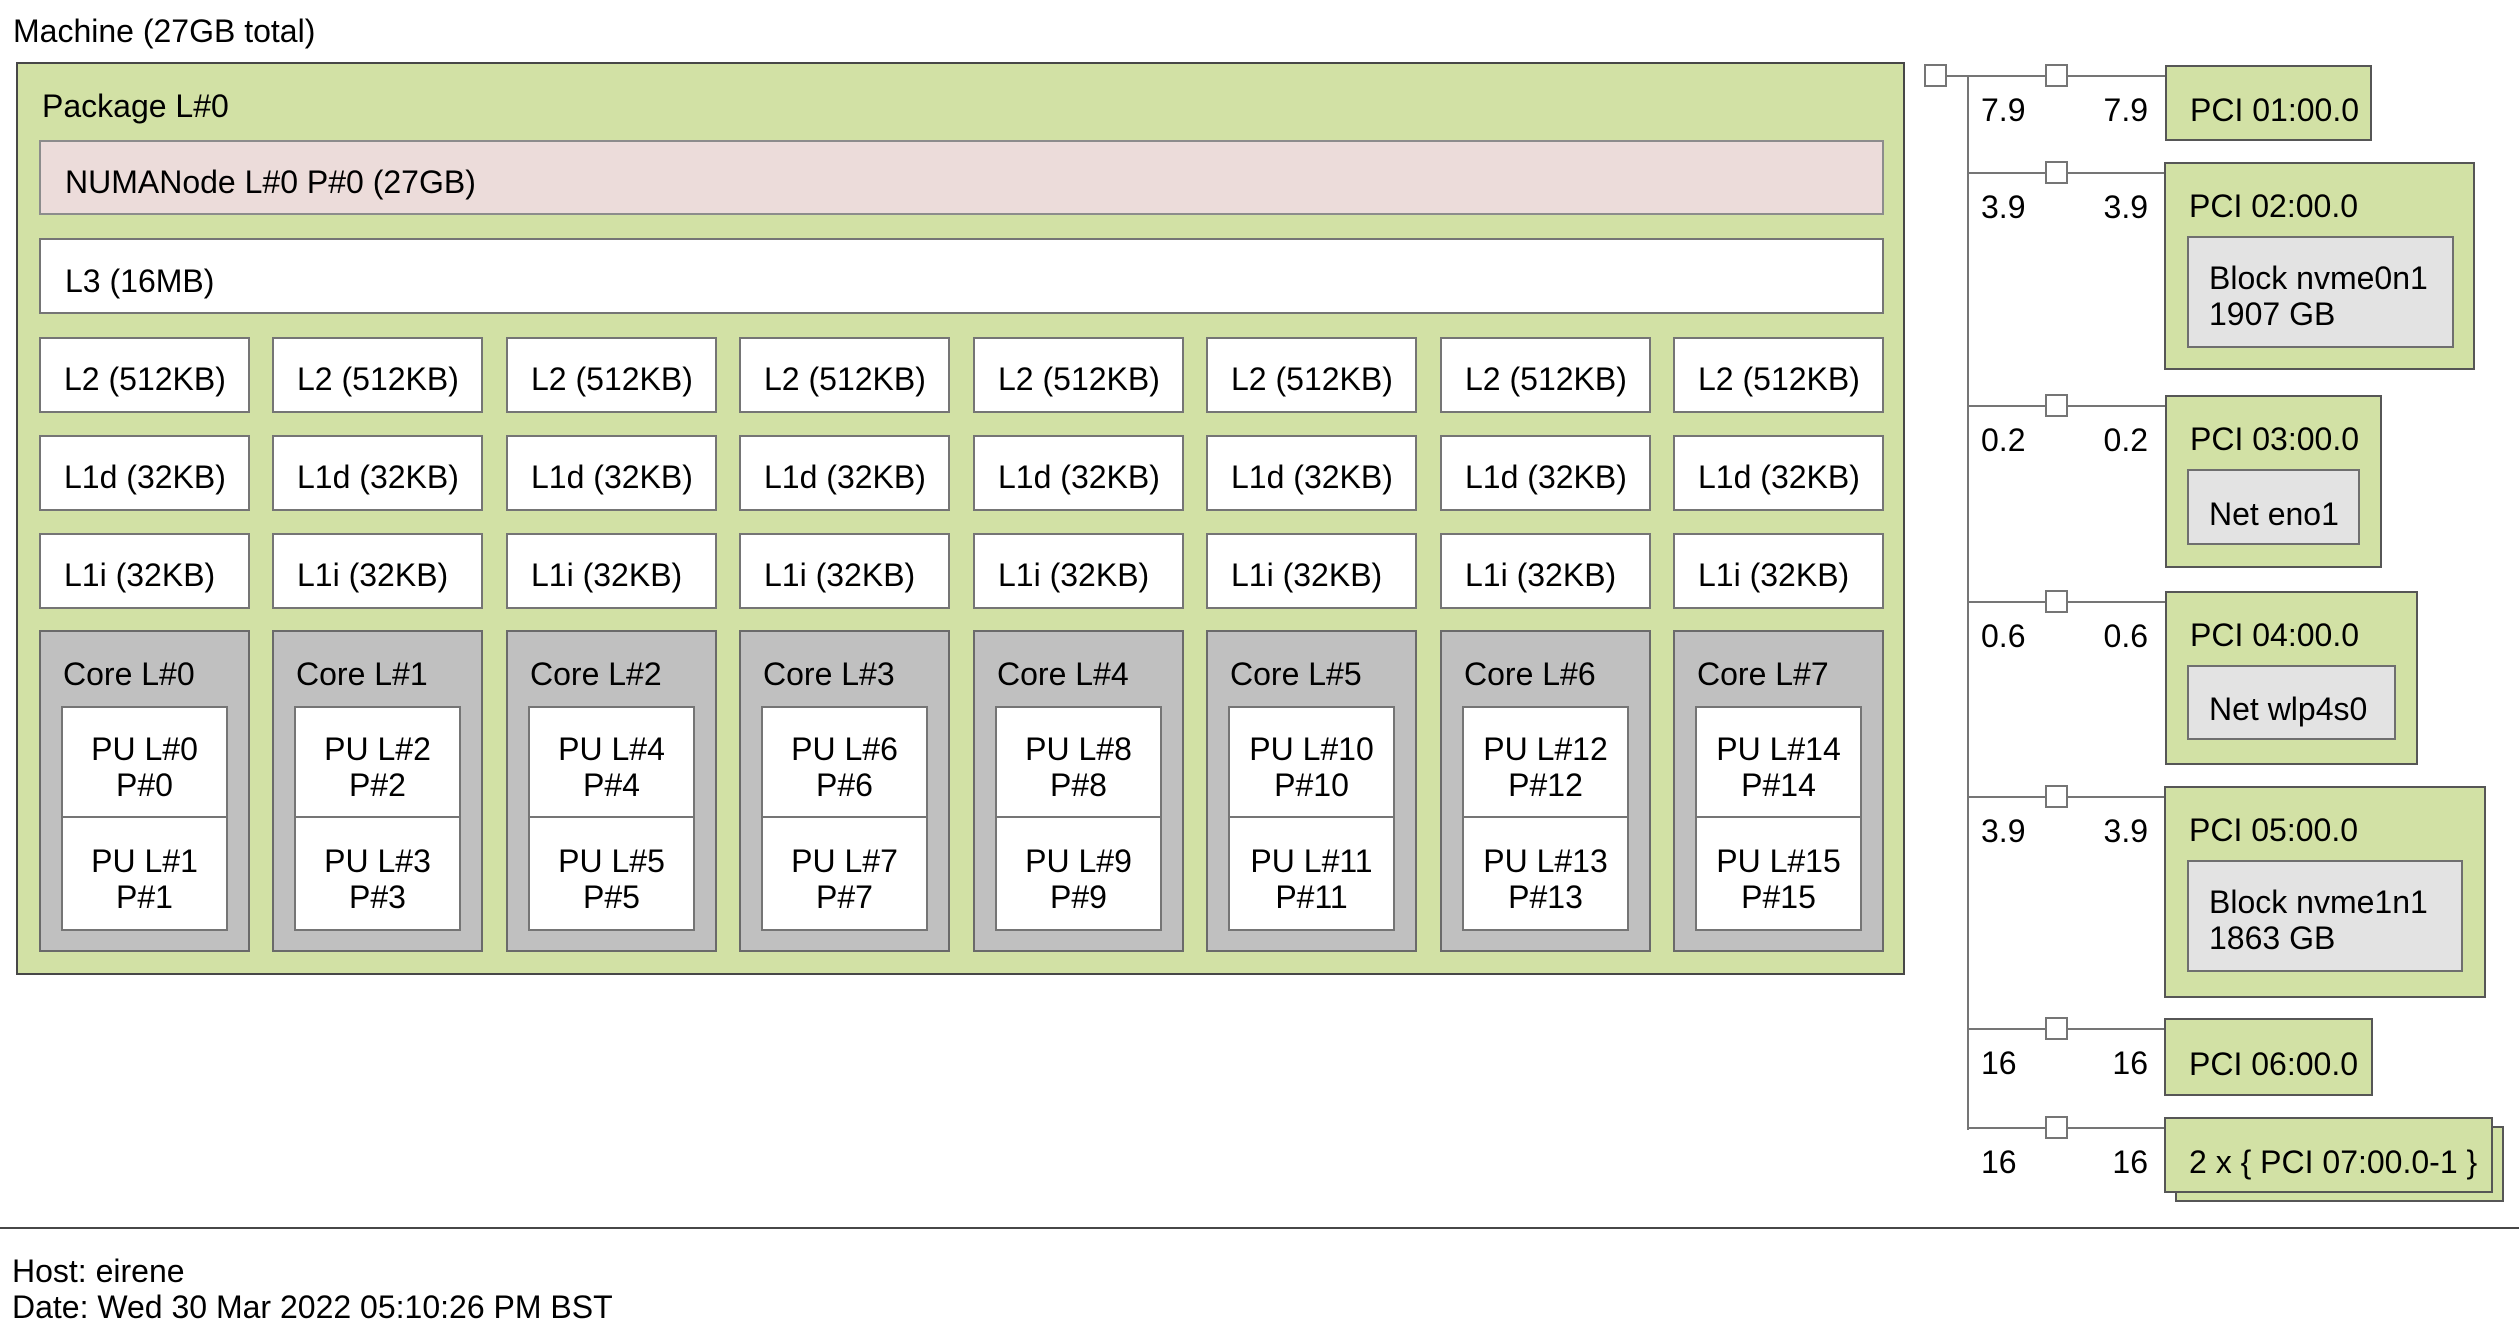 The height and width of the screenshot is (1329, 2519). What do you see at coordinates (362, 674) in the screenshot?
I see `core-label: Core L#1` at bounding box center [362, 674].